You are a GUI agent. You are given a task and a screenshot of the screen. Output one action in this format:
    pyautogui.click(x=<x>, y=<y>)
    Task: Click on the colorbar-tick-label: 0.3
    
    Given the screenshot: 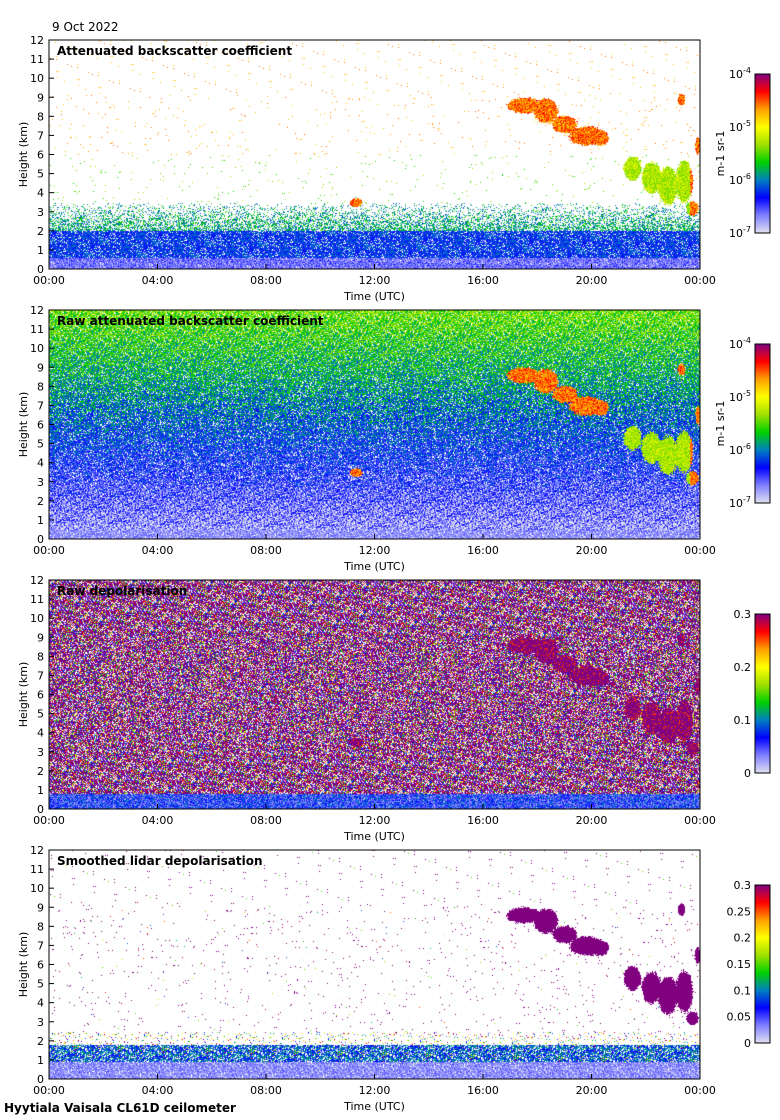 What is the action you would take?
    pyautogui.click(x=743, y=614)
    